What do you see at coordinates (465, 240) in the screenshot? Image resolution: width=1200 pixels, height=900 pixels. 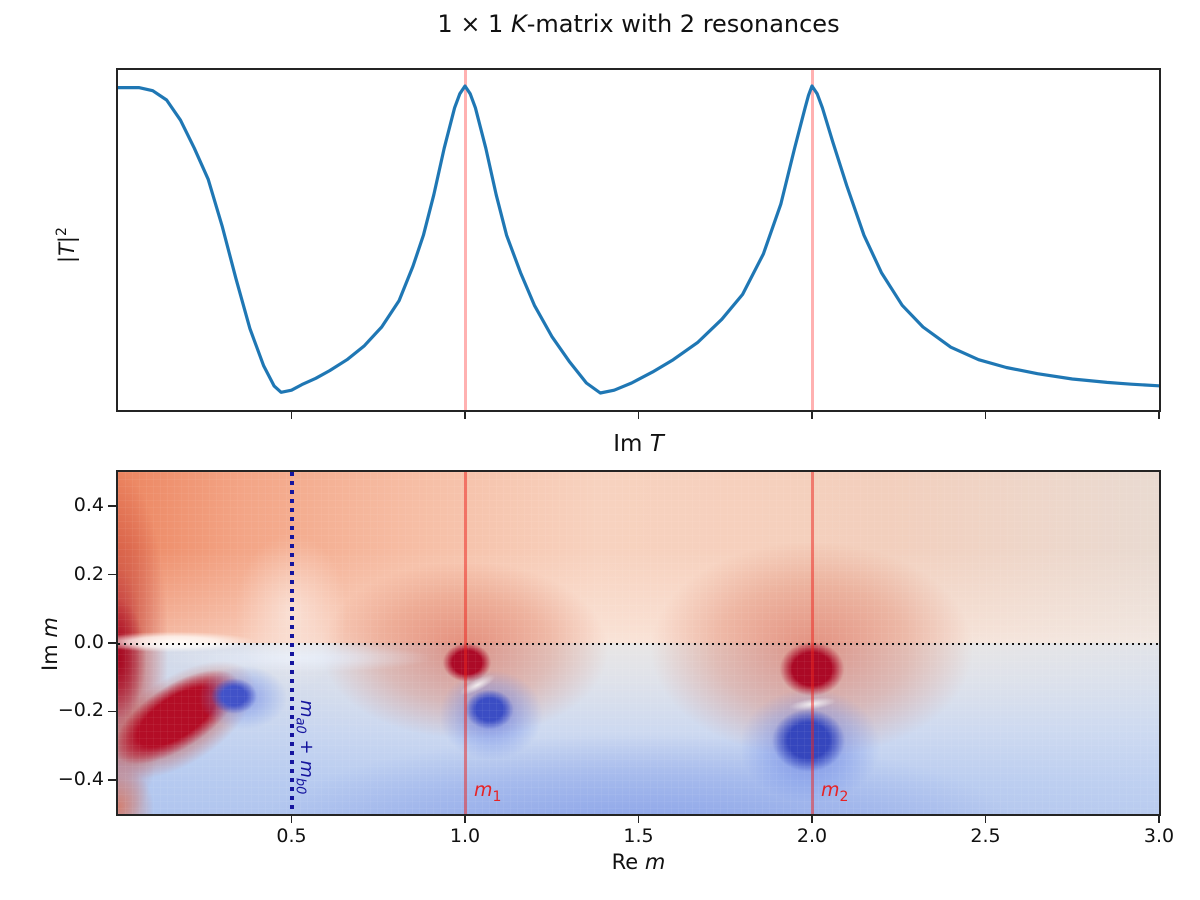 I see `top-resonance-line-m1` at bounding box center [465, 240].